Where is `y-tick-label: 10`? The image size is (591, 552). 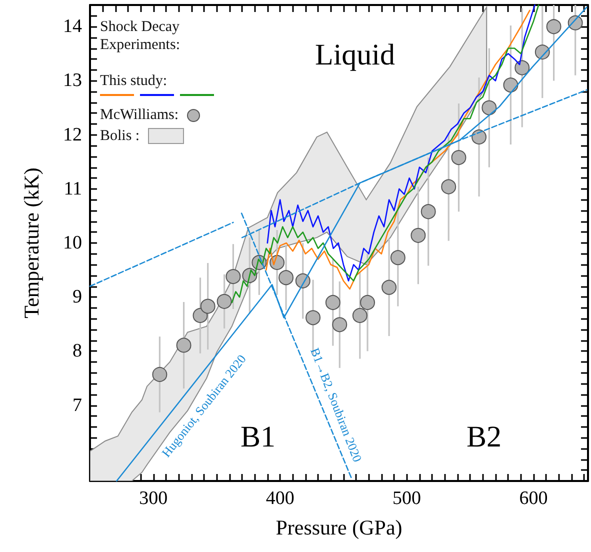
y-tick-label: 10 is located at coordinates (72, 243).